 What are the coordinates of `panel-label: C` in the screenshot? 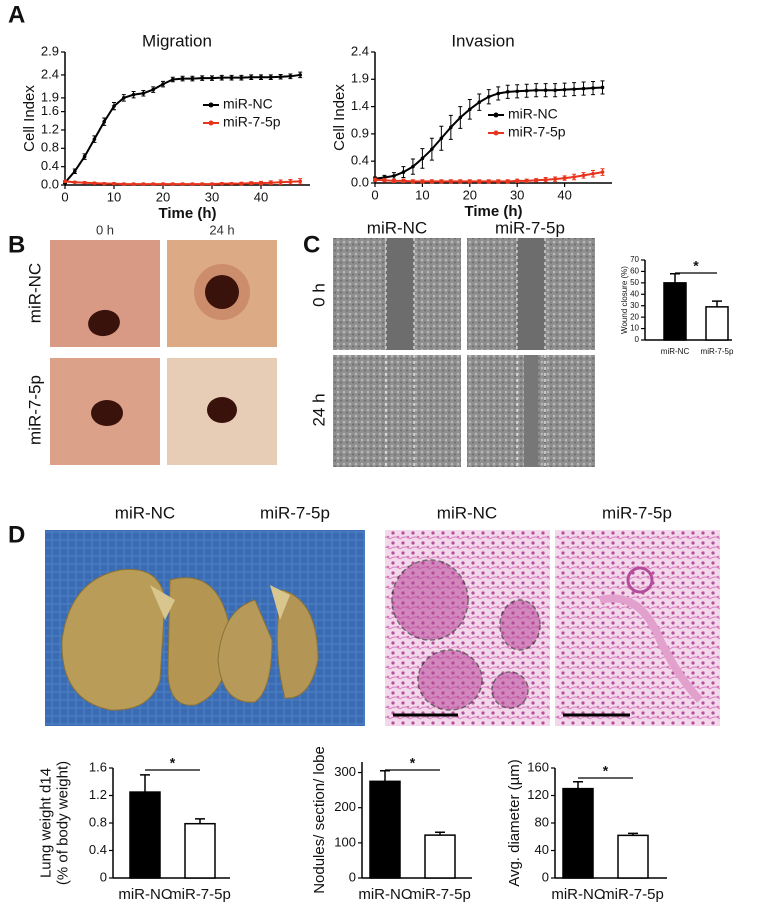 It's located at (311, 244).